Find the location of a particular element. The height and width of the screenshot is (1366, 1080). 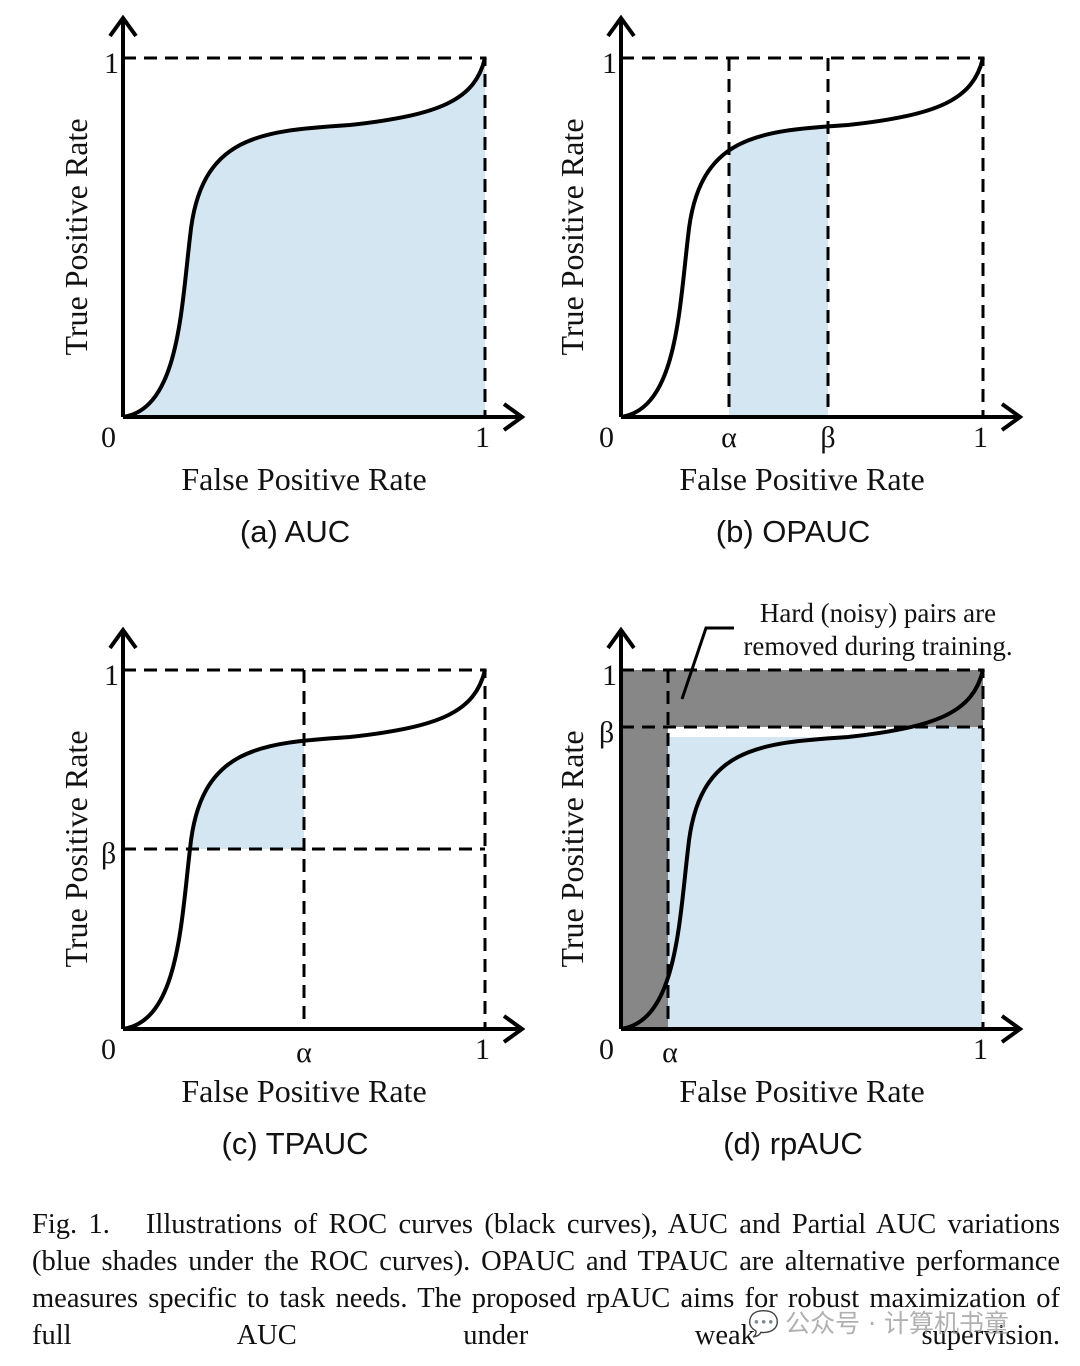

panel-d-shaded-block is located at coordinates (825, 883).